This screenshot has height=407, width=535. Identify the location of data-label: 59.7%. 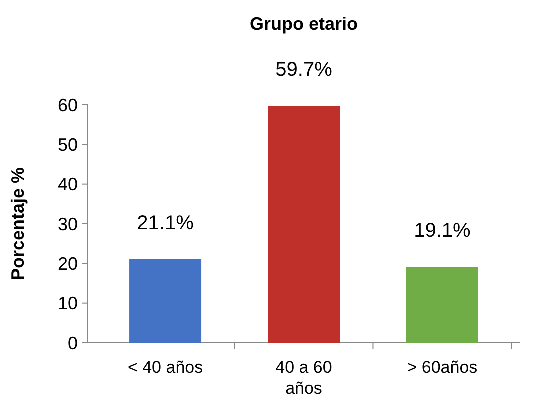
(304, 70).